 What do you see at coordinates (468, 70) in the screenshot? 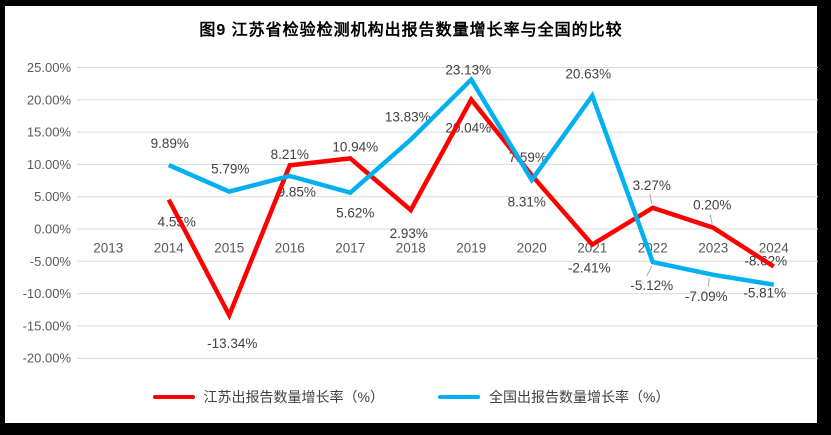
I see `data-label-national: 23.13%` at bounding box center [468, 70].